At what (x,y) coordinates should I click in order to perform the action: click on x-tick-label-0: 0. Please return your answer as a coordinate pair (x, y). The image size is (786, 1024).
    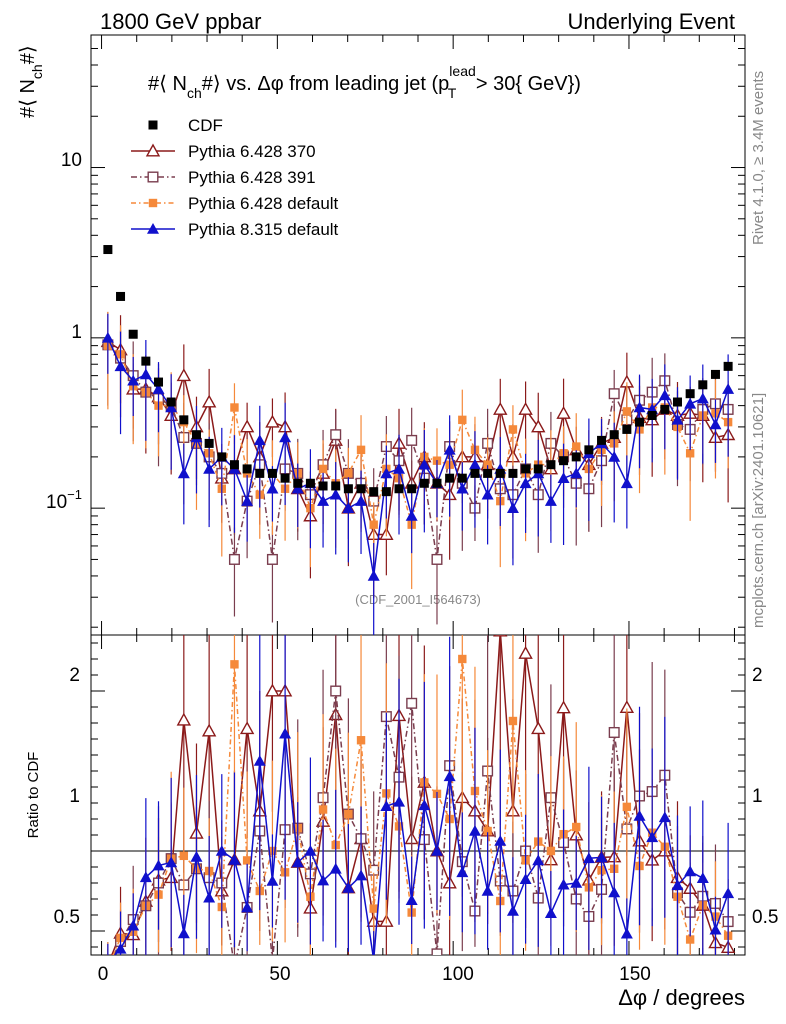
    Looking at the image, I should click on (103, 974).